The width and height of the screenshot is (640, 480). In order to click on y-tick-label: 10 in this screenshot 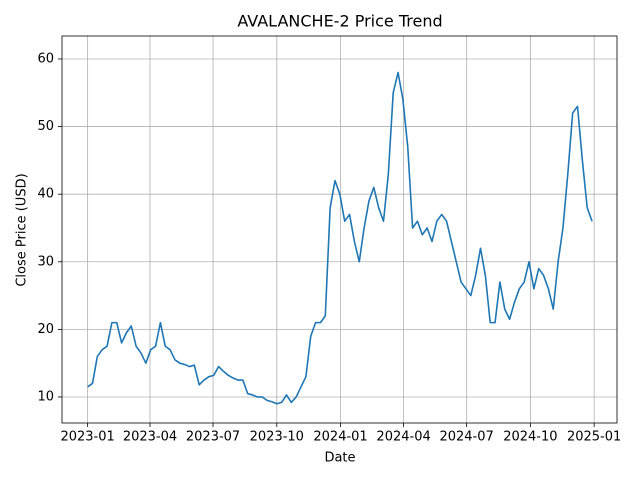, I will do `click(45, 396)`.